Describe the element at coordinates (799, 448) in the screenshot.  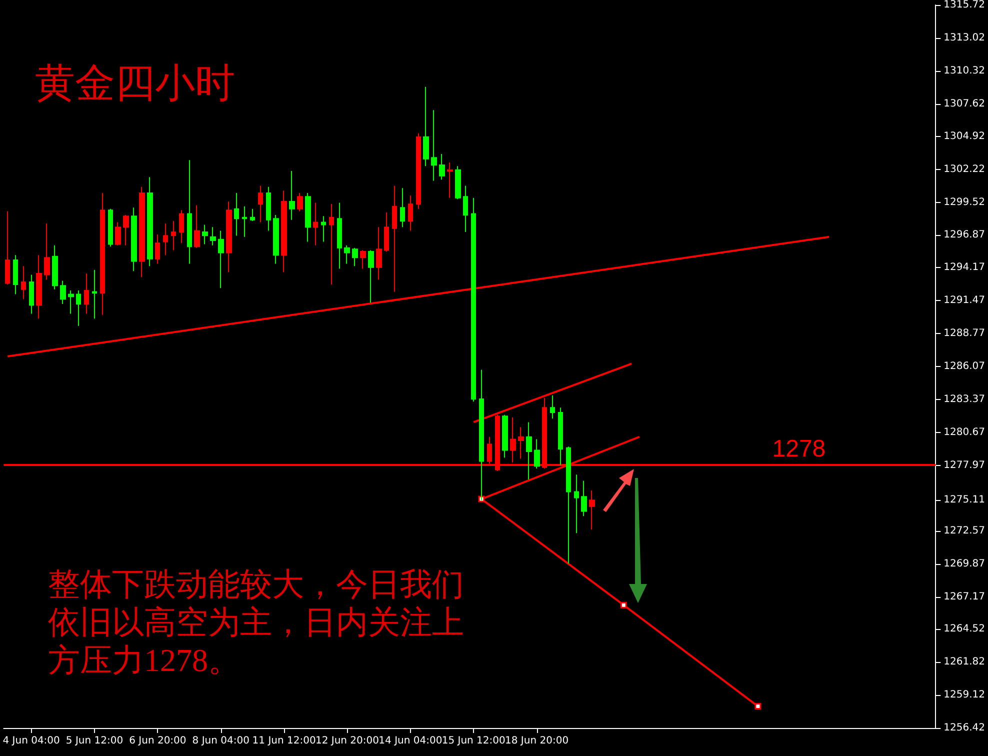
I see `ref-line-label: 1278` at that location.